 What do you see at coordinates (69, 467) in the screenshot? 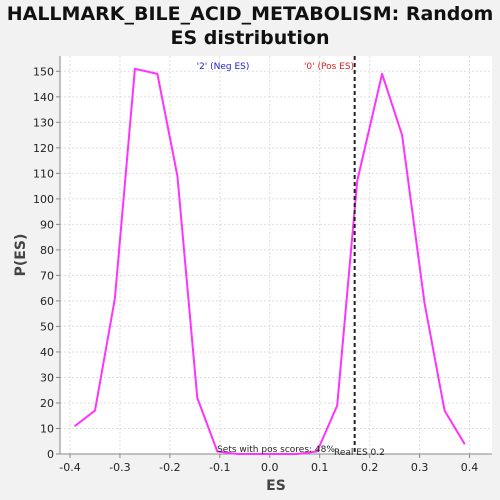
I see `x-tick-label: -0.4` at bounding box center [69, 467].